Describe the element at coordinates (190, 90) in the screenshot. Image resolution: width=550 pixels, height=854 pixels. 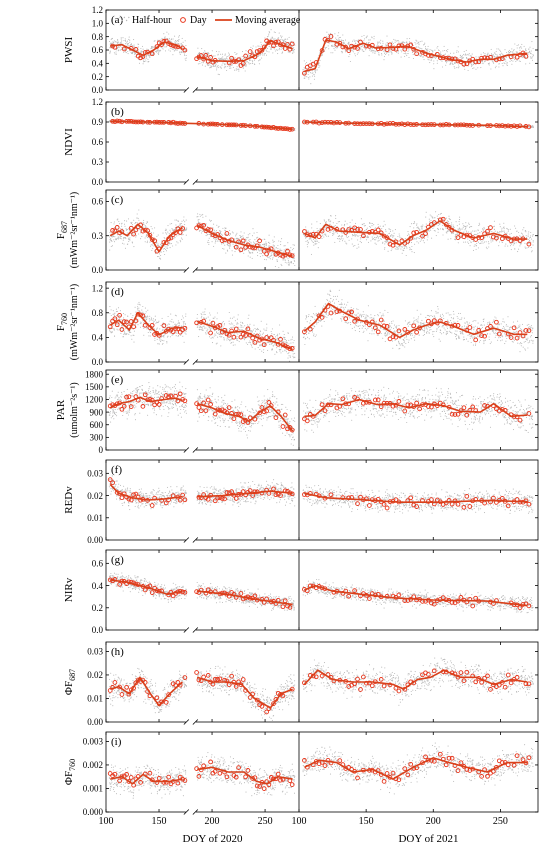
I see `axis-break-gap` at that location.